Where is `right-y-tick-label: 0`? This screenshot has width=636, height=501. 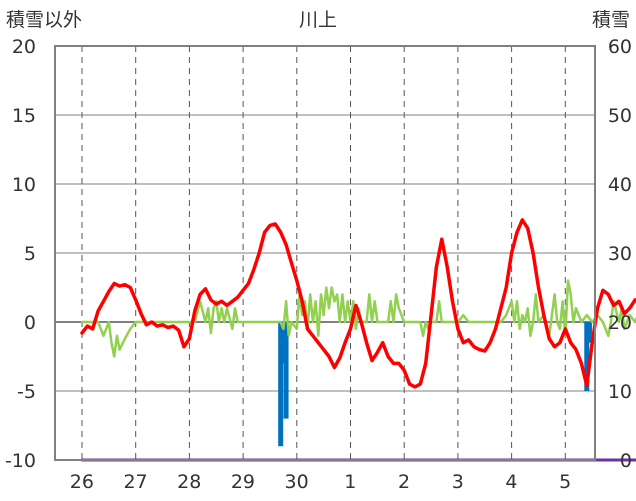
right-y-tick-label: 0 is located at coordinates (626, 461).